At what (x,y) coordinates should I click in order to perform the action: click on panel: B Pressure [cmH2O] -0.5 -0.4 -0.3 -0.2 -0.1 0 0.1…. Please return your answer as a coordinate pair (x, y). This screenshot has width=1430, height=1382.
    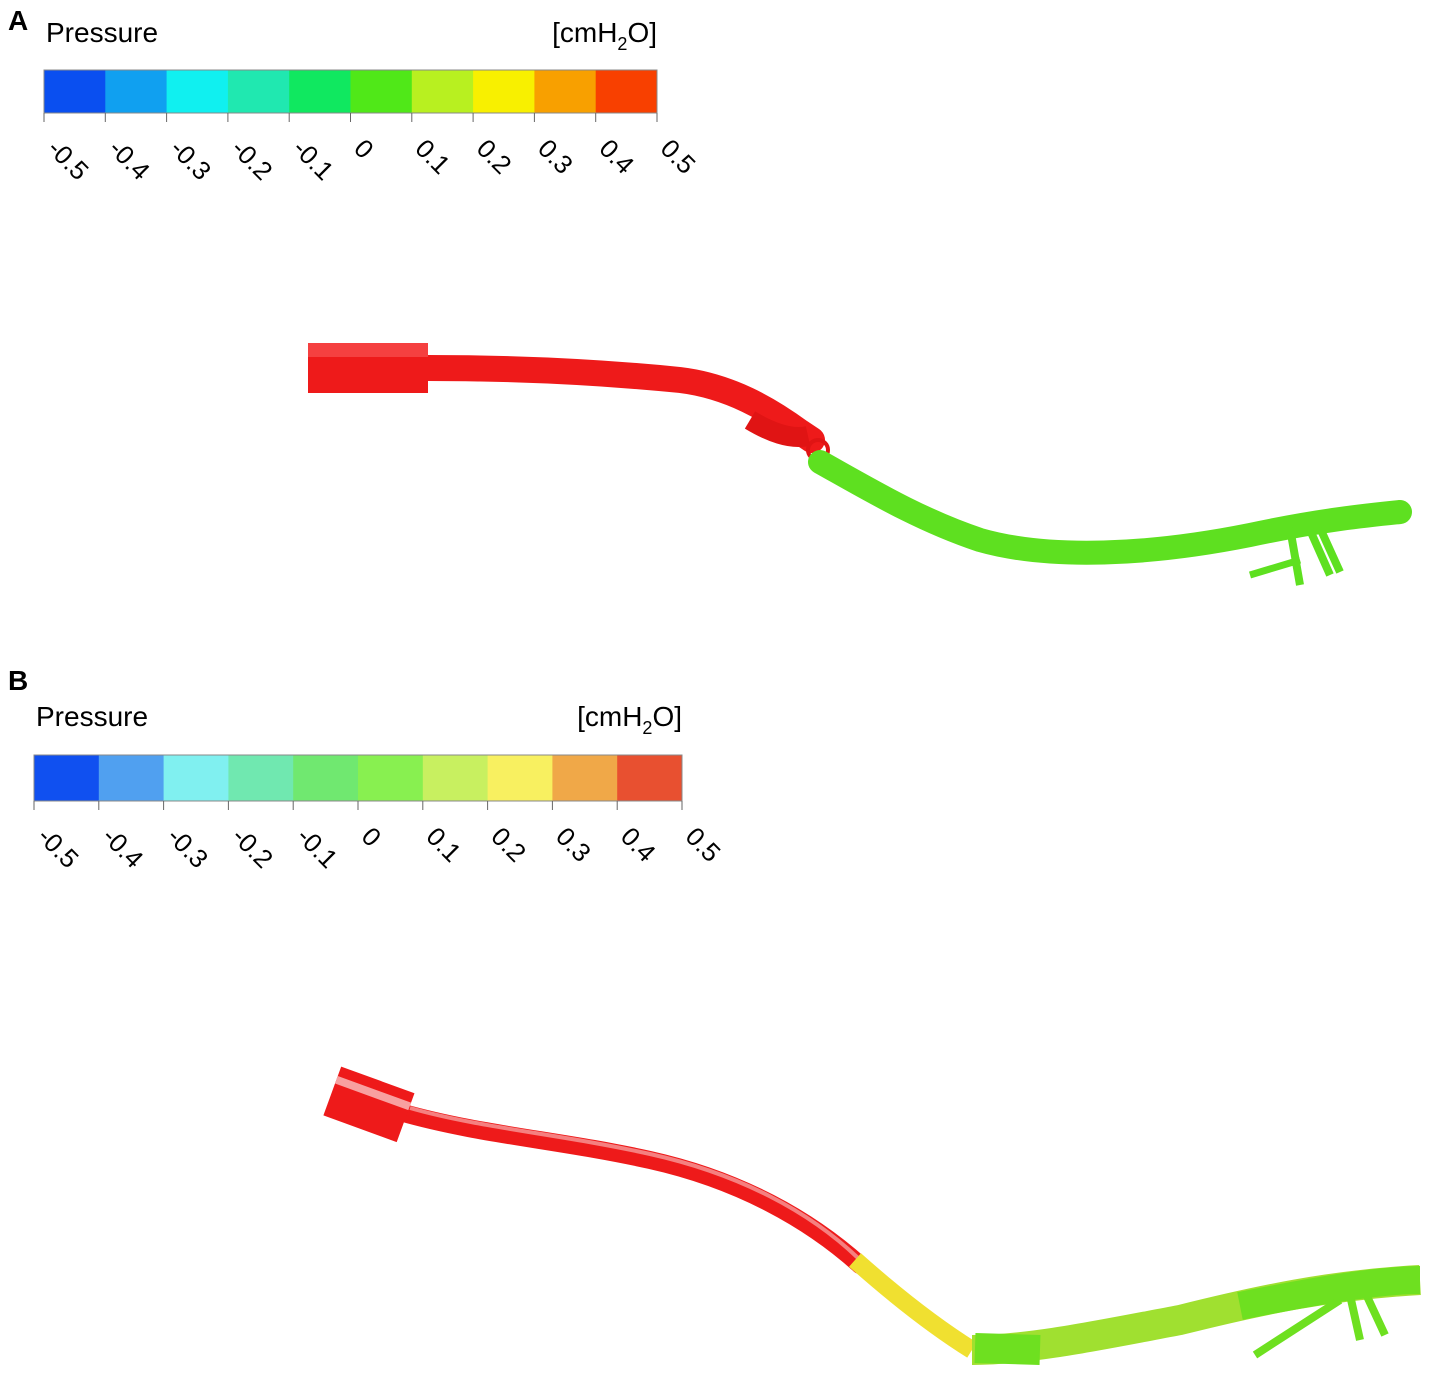
    Looking at the image, I should click on (367, 769).